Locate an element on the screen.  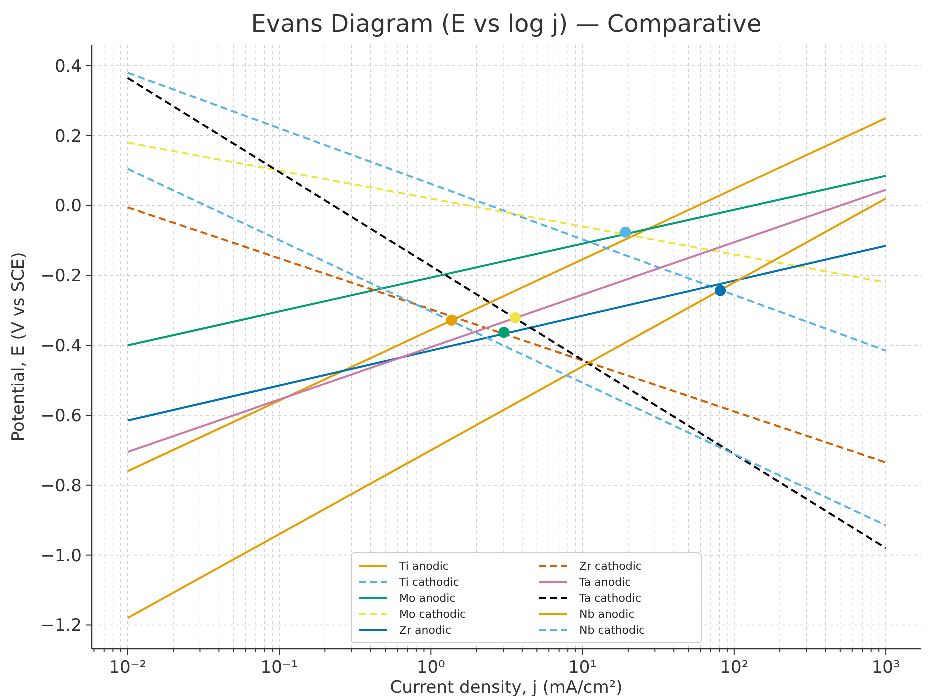
y-tick-label: 0.4 is located at coordinates (68, 66).